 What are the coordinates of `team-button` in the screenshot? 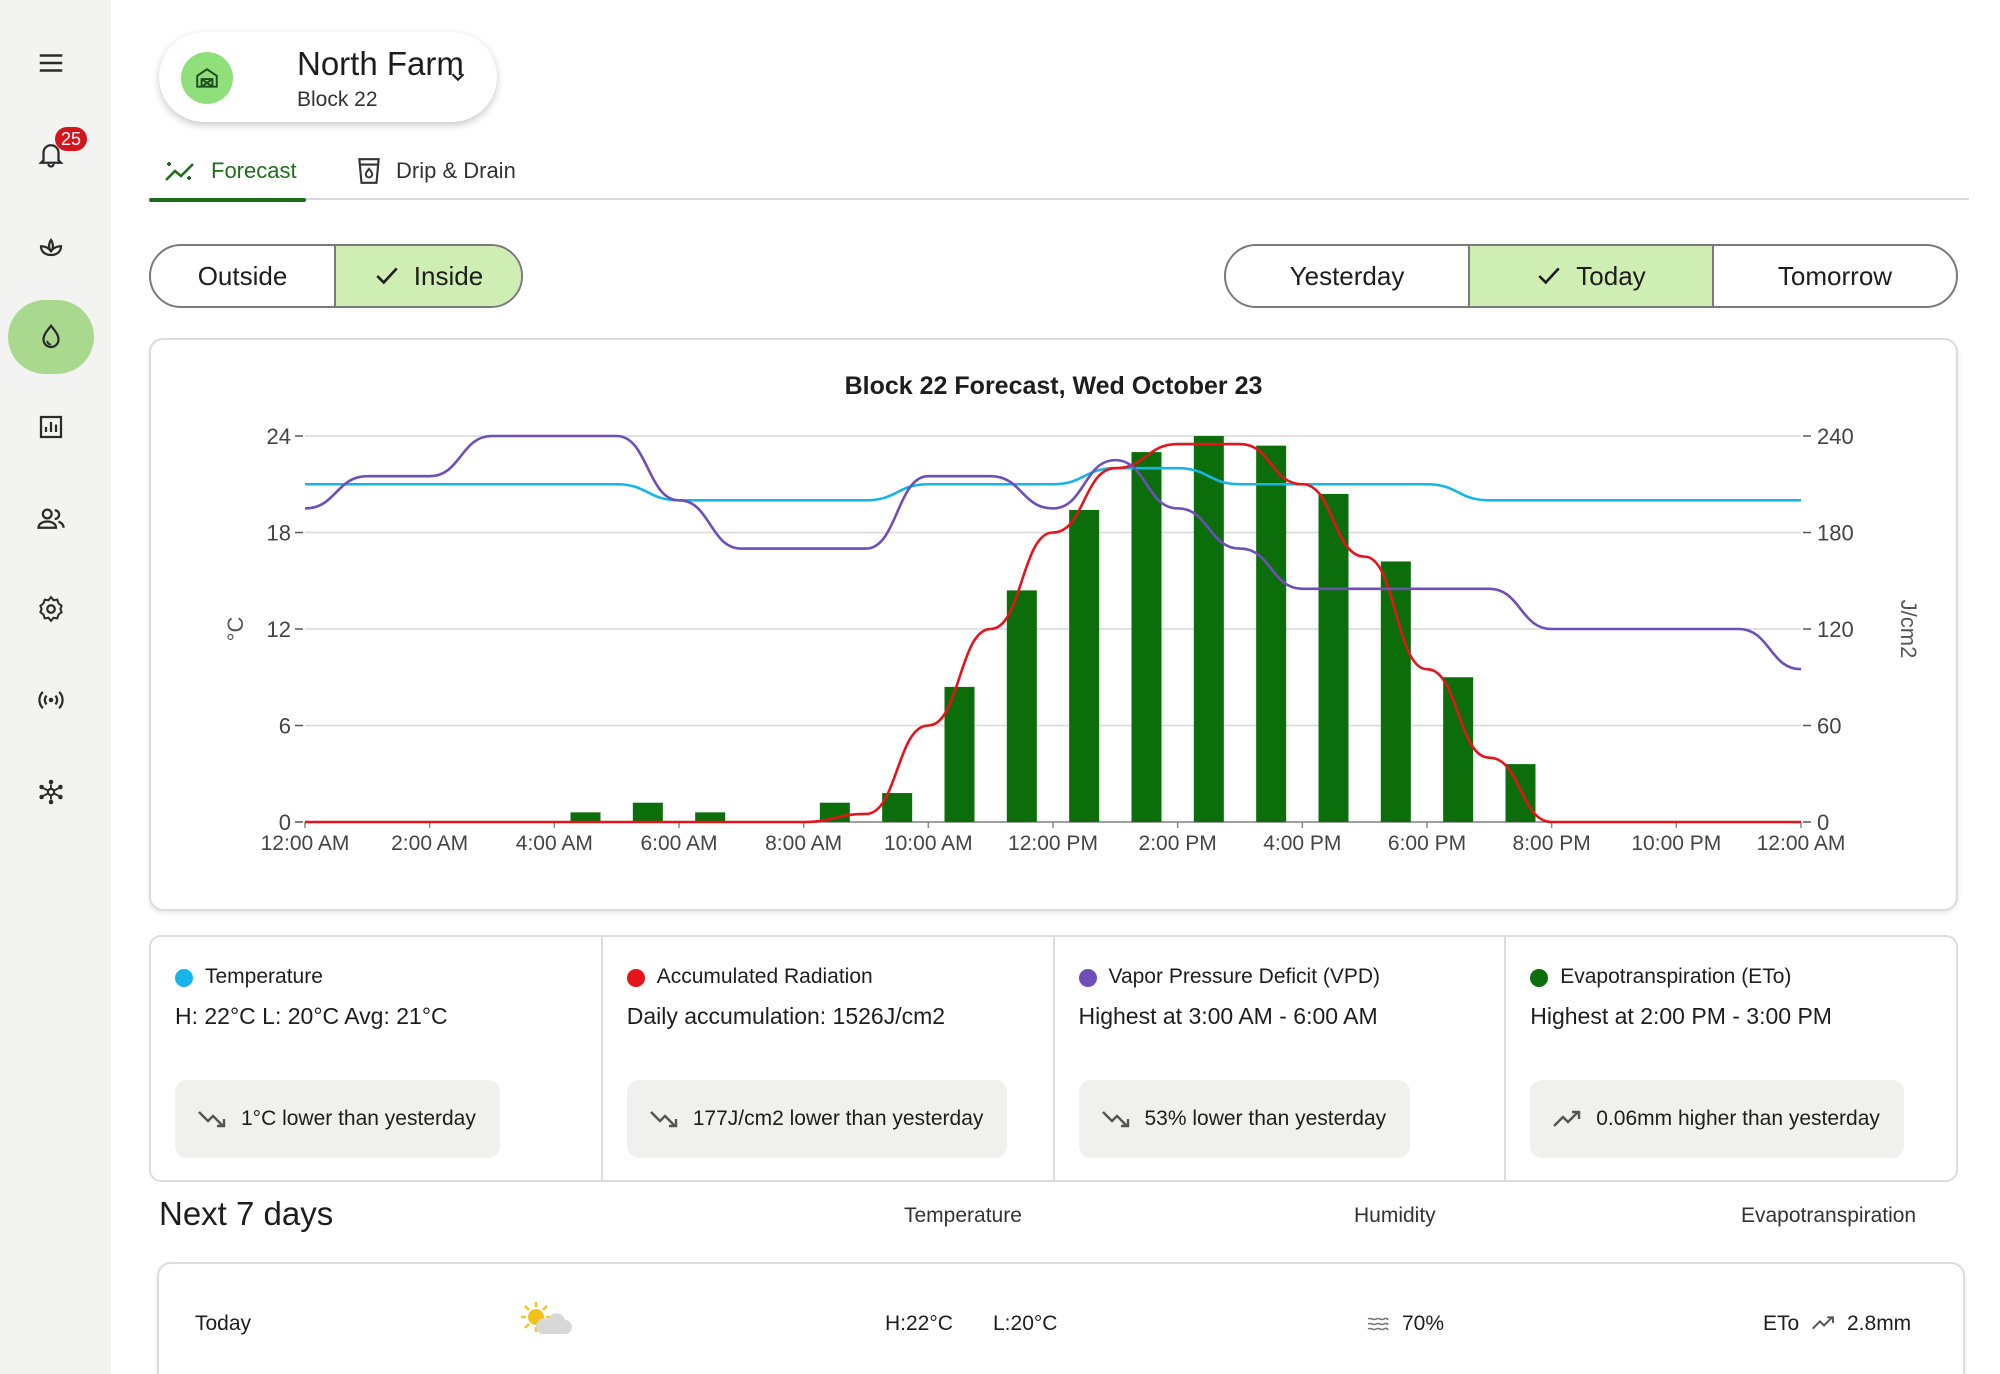 It's located at (51, 519).